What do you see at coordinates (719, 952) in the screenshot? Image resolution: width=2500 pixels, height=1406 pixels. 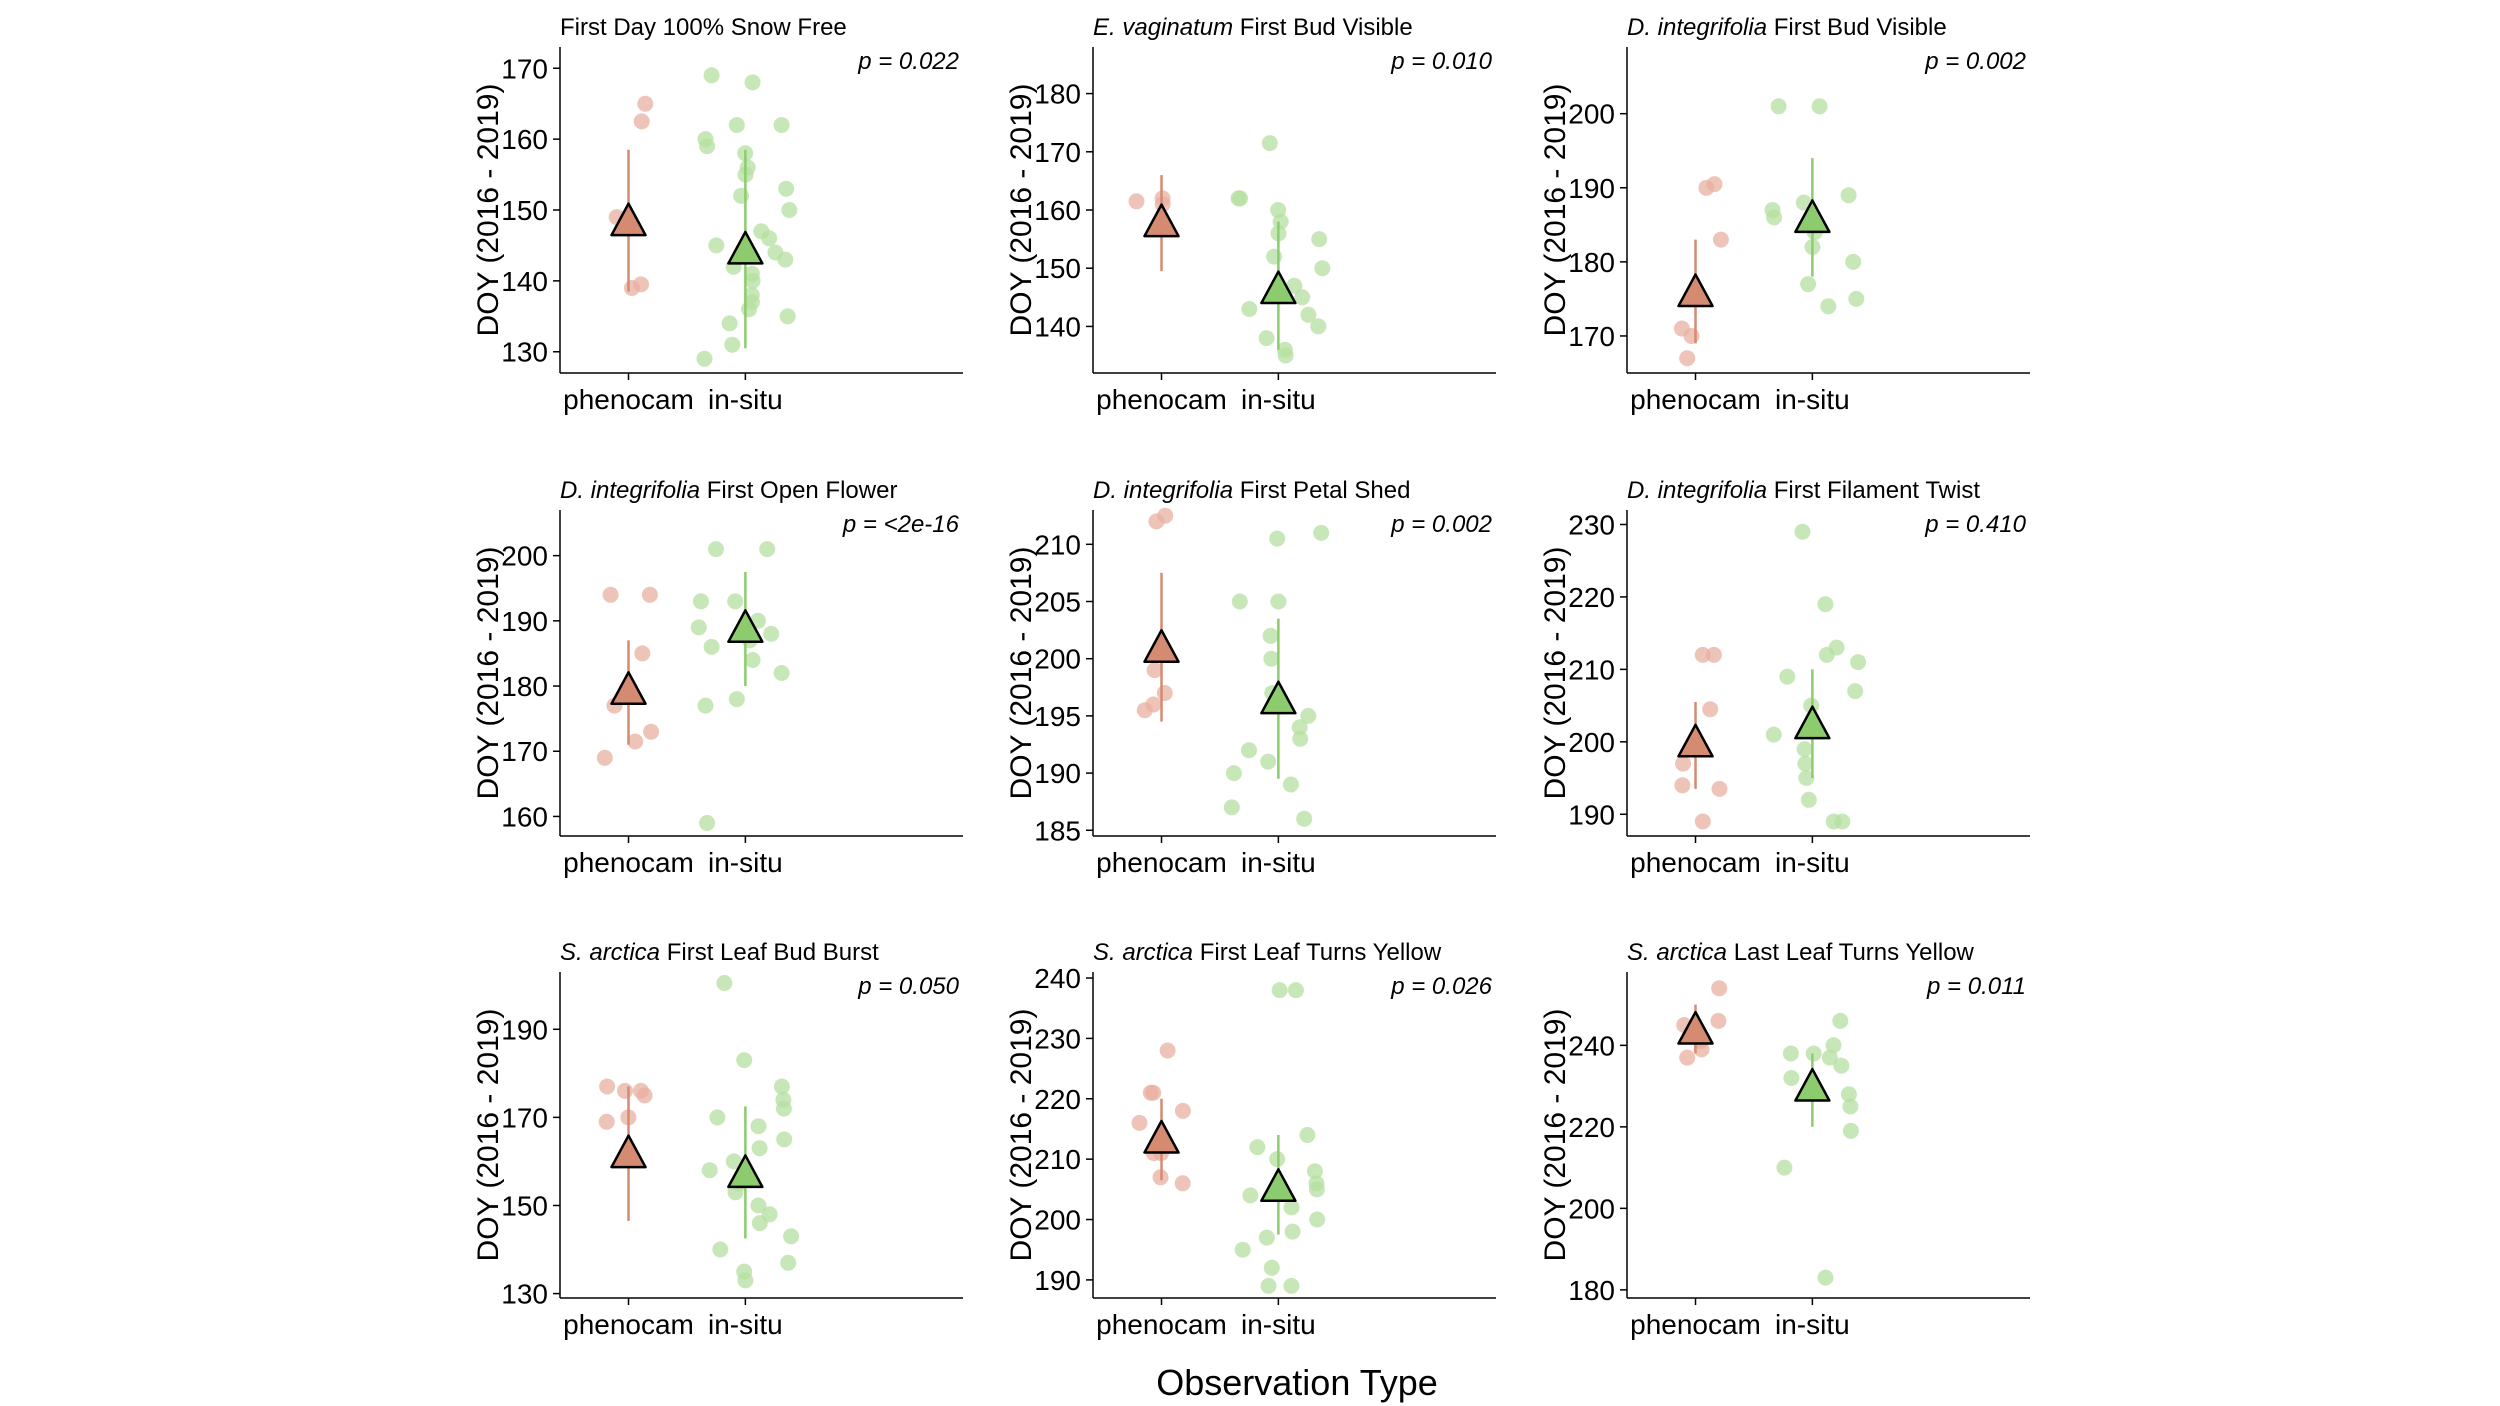 I see `panel-title: S. arctica First Leaf Bud Burst` at bounding box center [719, 952].